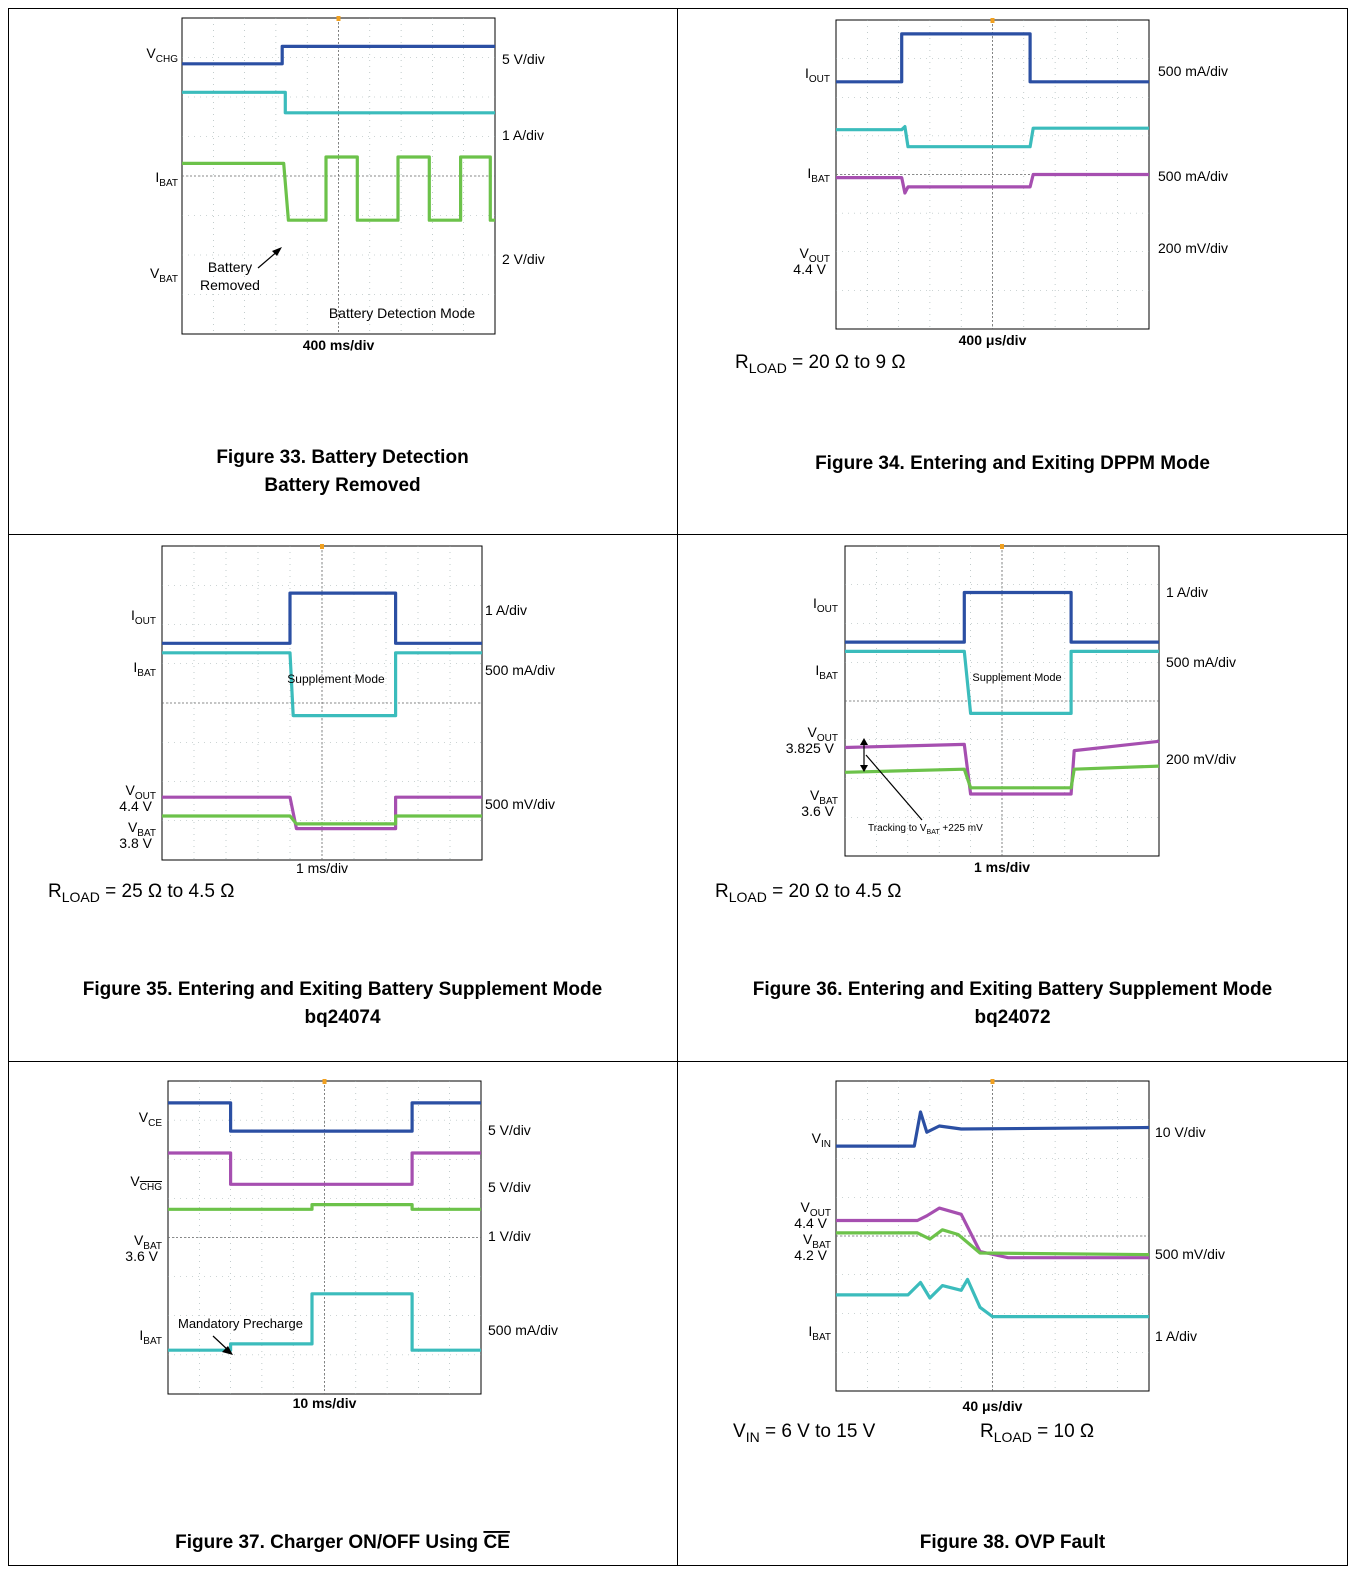 The image size is (1351, 1572). I want to click on channel-value: 3.6 V, so click(141, 1256).